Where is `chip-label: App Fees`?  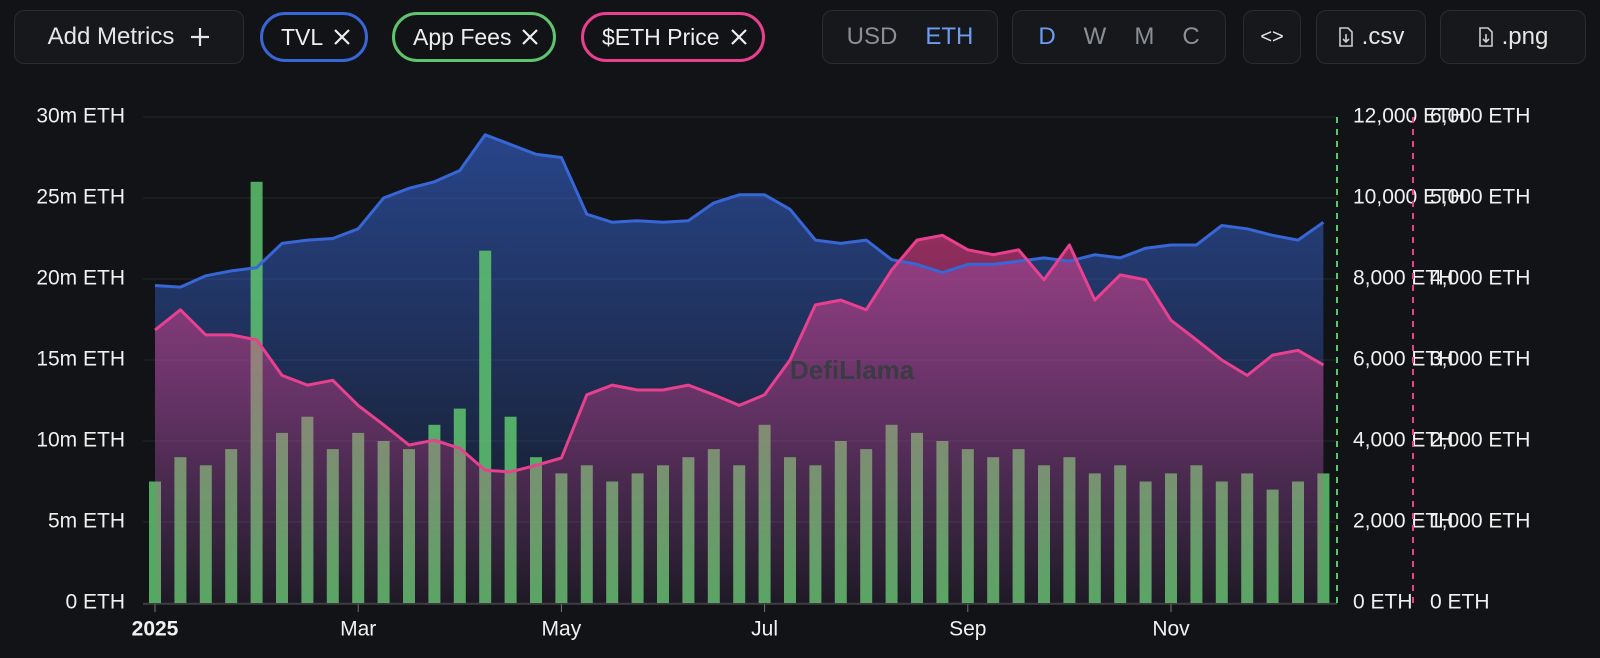
chip-label: App Fees is located at coordinates (462, 36).